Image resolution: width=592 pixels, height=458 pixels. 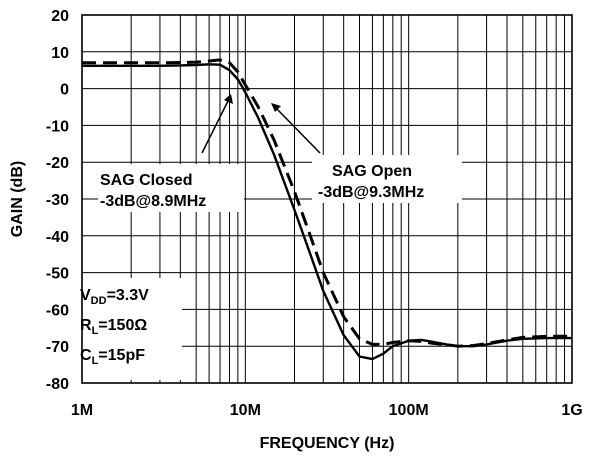 I want to click on y-tick-label: 10, so click(x=60, y=53).